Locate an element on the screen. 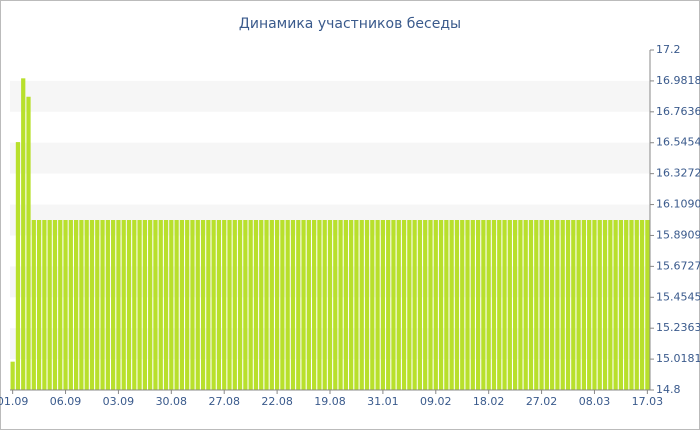 The height and width of the screenshot is (430, 700). x-tick-label: 03.09 is located at coordinates (119, 401).